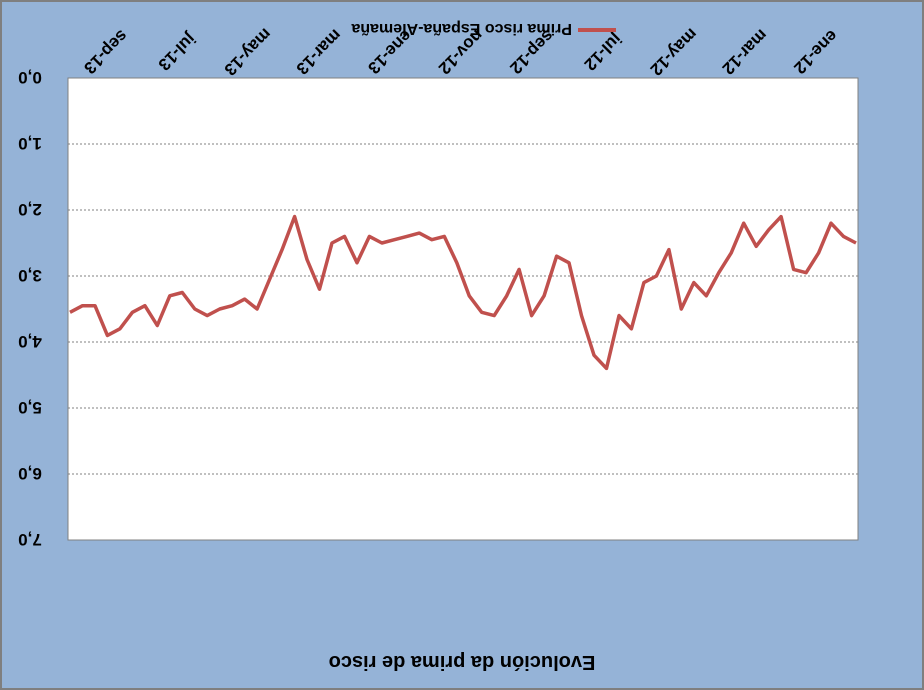 Image resolution: width=924 pixels, height=690 pixels. I want to click on x-tick-label: jul-13, so click(177, 52).